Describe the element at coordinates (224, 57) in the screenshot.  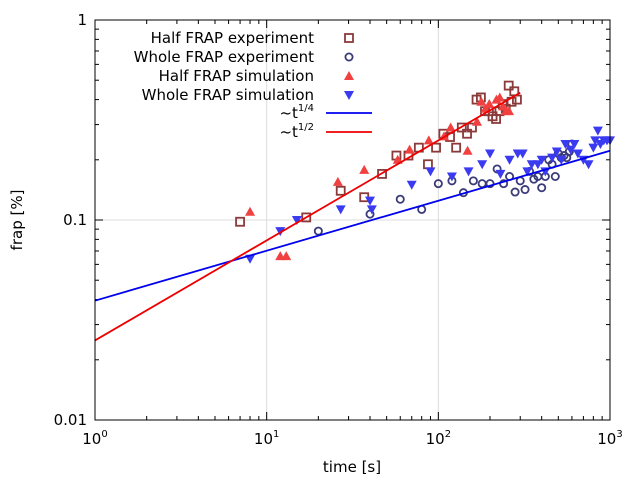
I see `legend-label: Whole FRAP experiment` at that location.